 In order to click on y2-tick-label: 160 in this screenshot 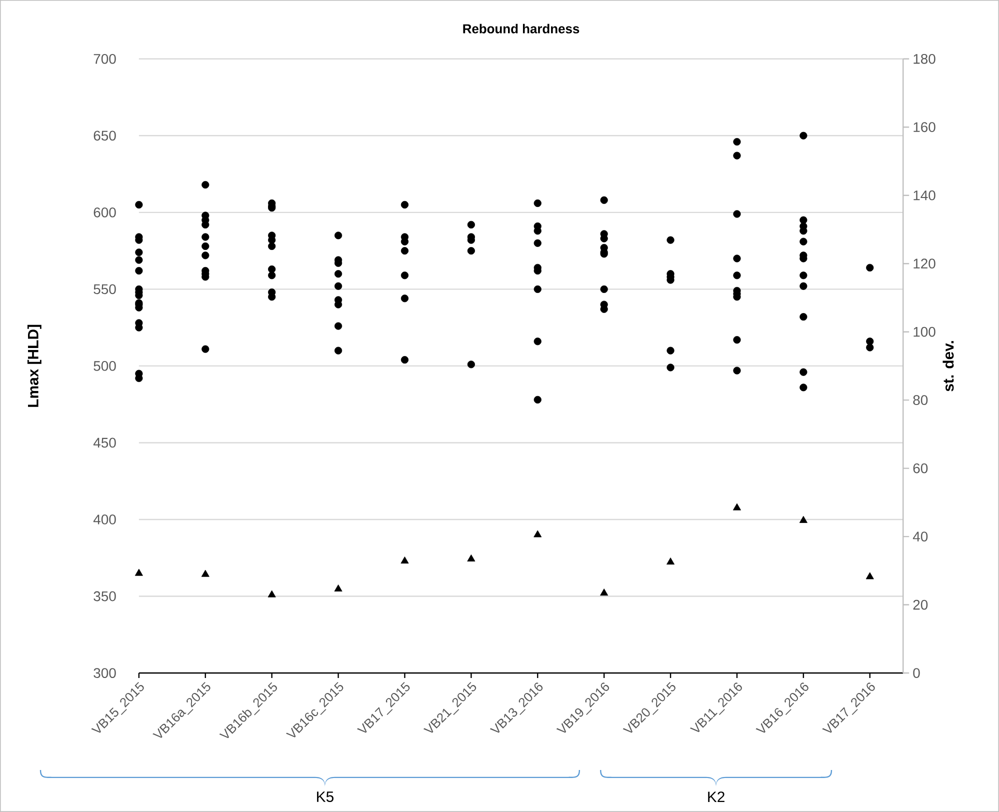, I will do `click(925, 127)`.